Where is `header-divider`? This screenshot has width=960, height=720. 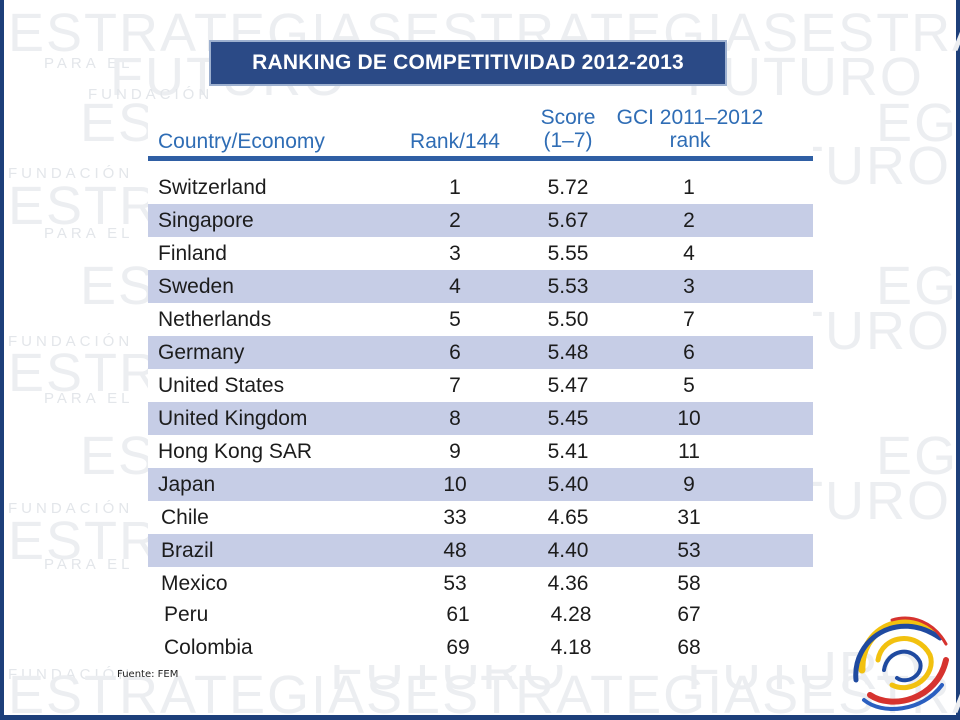 header-divider is located at coordinates (480, 158).